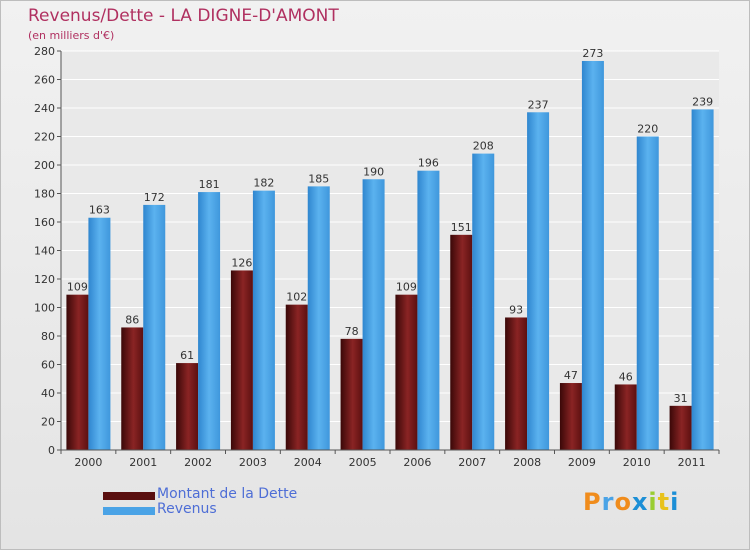 Image resolution: width=750 pixels, height=550 pixels. What do you see at coordinates (318, 178) in the screenshot?
I see `data-label-revenus-2004: 185` at bounding box center [318, 178].